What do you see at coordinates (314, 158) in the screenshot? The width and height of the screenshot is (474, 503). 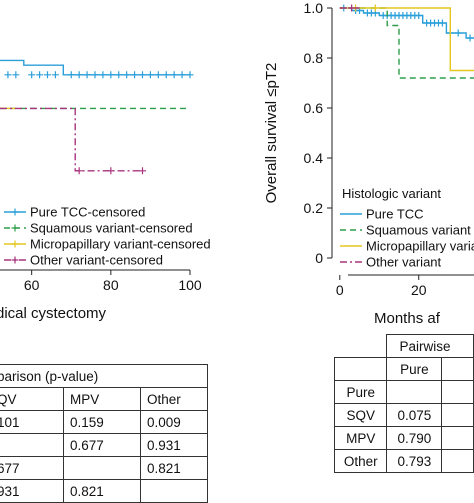 I see `y-tick-label: 0.4` at bounding box center [314, 158].